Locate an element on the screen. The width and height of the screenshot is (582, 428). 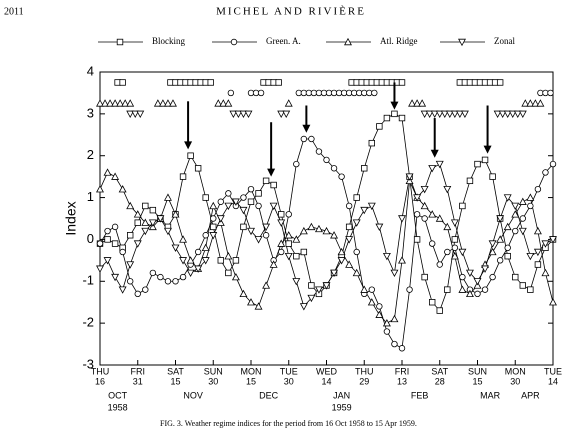
x-tick-date: 15 is located at coordinates (477, 381).